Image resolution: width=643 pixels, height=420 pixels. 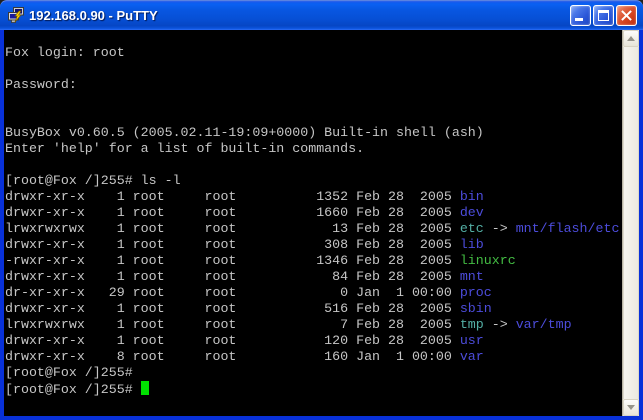 I want to click on minimize-button, so click(x=580, y=15).